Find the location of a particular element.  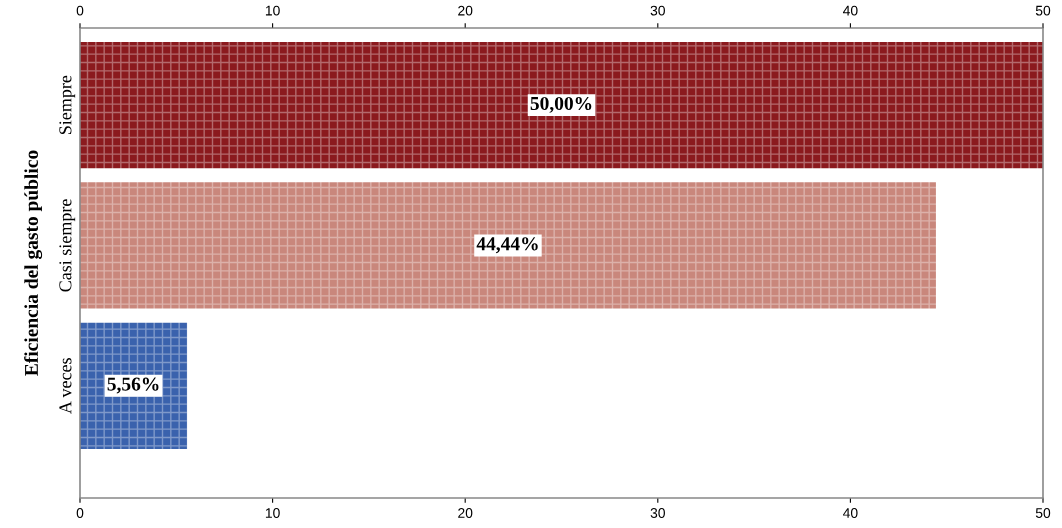

x-tick-label: 30 is located at coordinates (657, 10).